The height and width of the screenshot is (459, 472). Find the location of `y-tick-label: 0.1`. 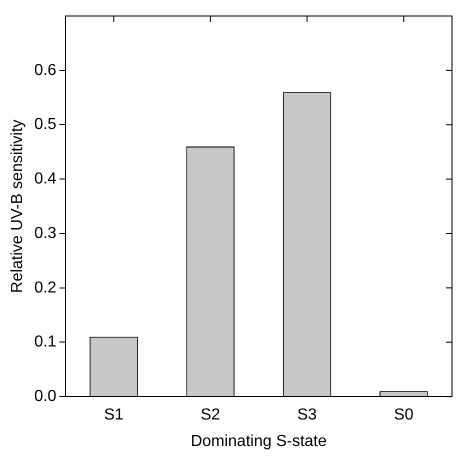

y-tick-label: 0.1 is located at coordinates (45, 342).